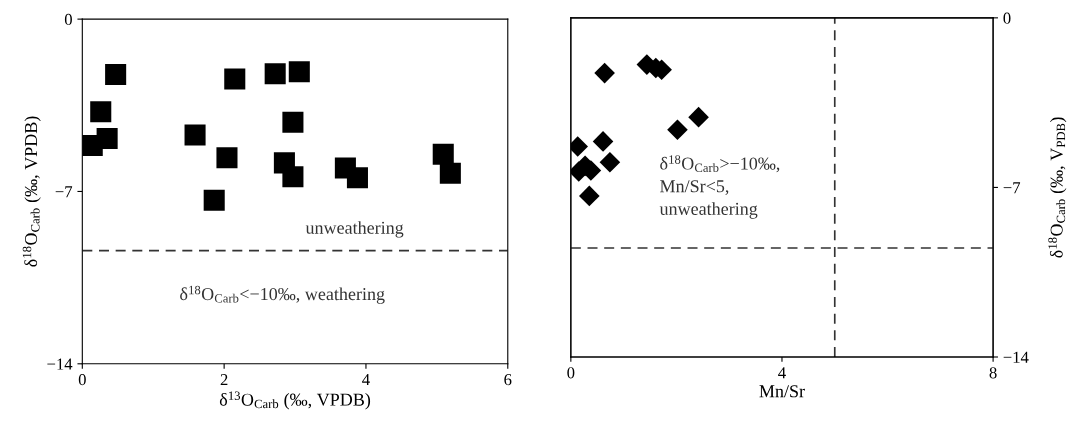 The image size is (1069, 425). Describe the element at coordinates (1007, 18) in the screenshot. I see `y2-tick-label: 0` at that location.